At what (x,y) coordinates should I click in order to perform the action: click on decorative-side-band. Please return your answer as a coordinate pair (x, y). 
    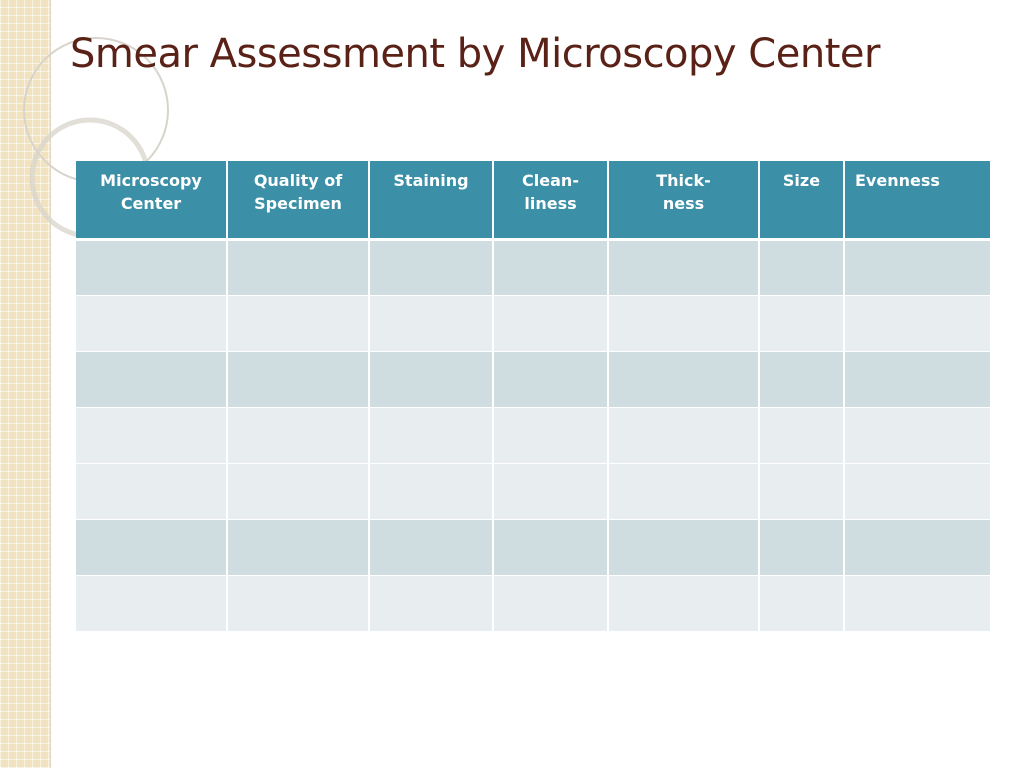
    Looking at the image, I should click on (25, 384).